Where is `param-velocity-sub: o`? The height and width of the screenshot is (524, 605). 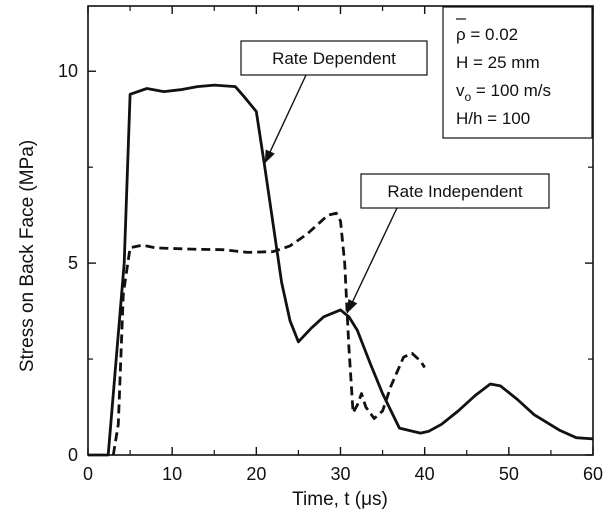
param-velocity-sub: o is located at coordinates (468, 97).